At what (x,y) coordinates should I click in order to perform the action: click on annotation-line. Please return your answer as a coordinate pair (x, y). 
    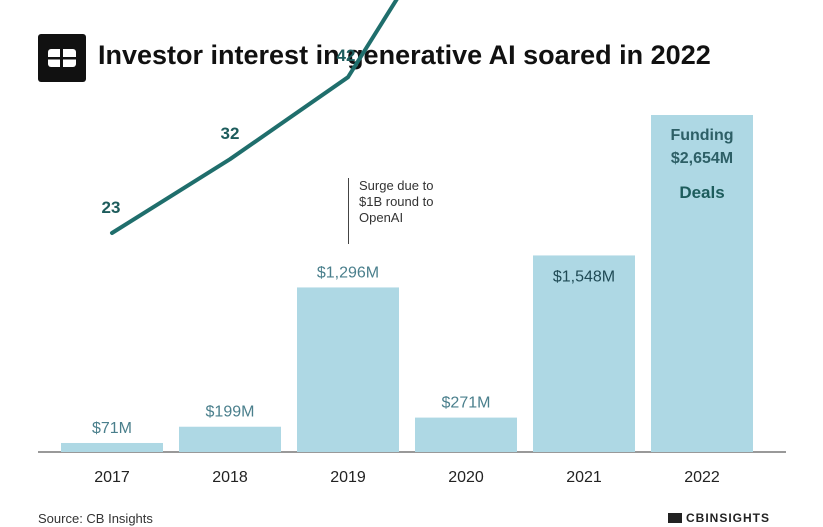
    Looking at the image, I should click on (348, 211).